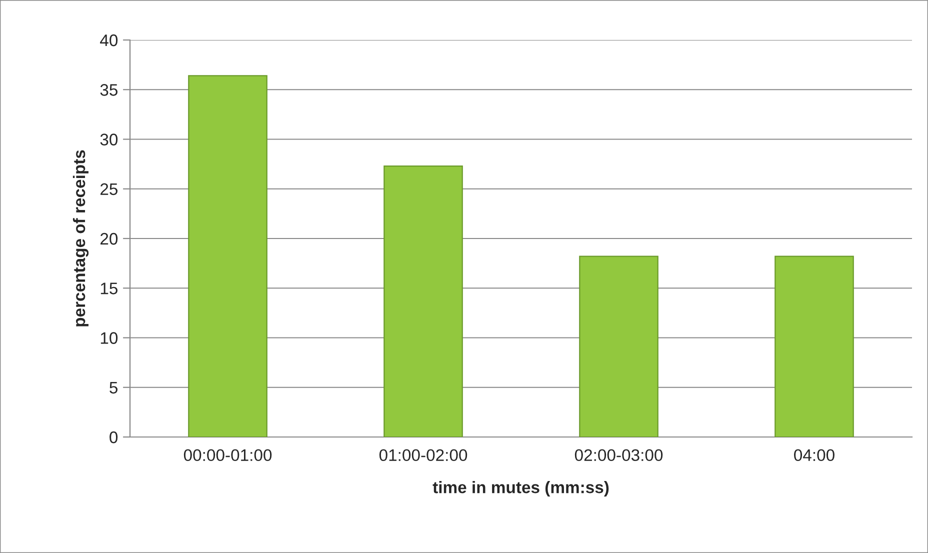 This screenshot has height=553, width=928. Describe the element at coordinates (109, 238) in the screenshot. I see `y-tick-label: 20` at that location.